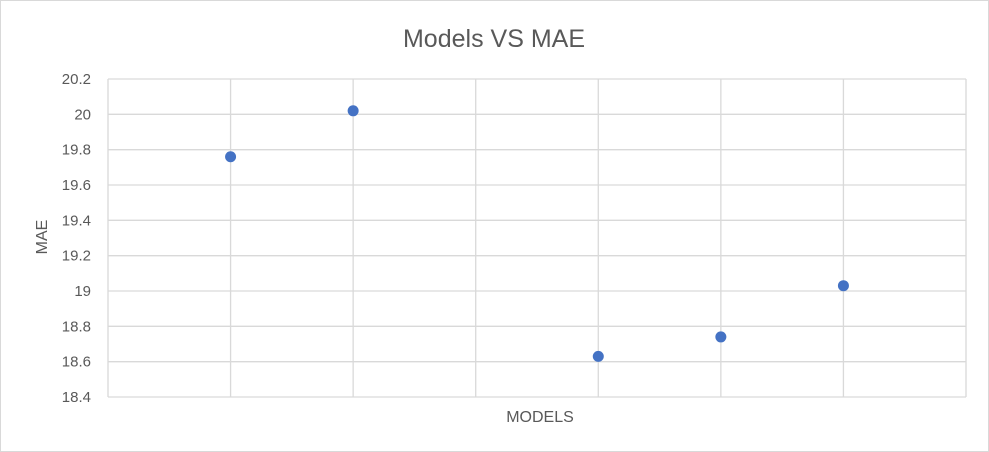 This screenshot has width=989, height=452. I want to click on y-axis-title: MAE, so click(42, 237).